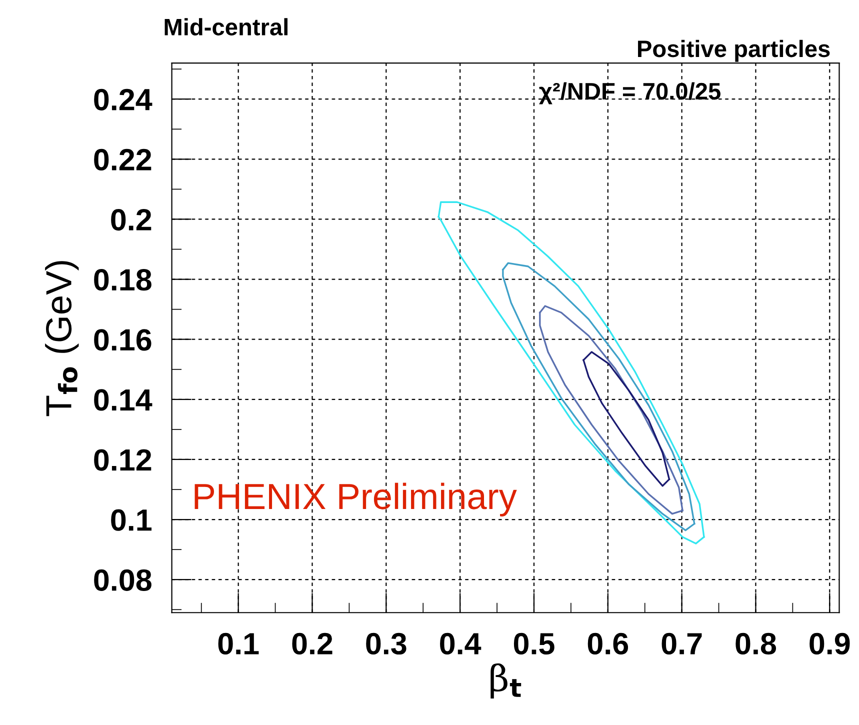 This screenshot has height=725, width=859. Describe the element at coordinates (226, 27) in the screenshot. I see `chart-title: Mid-central` at that location.